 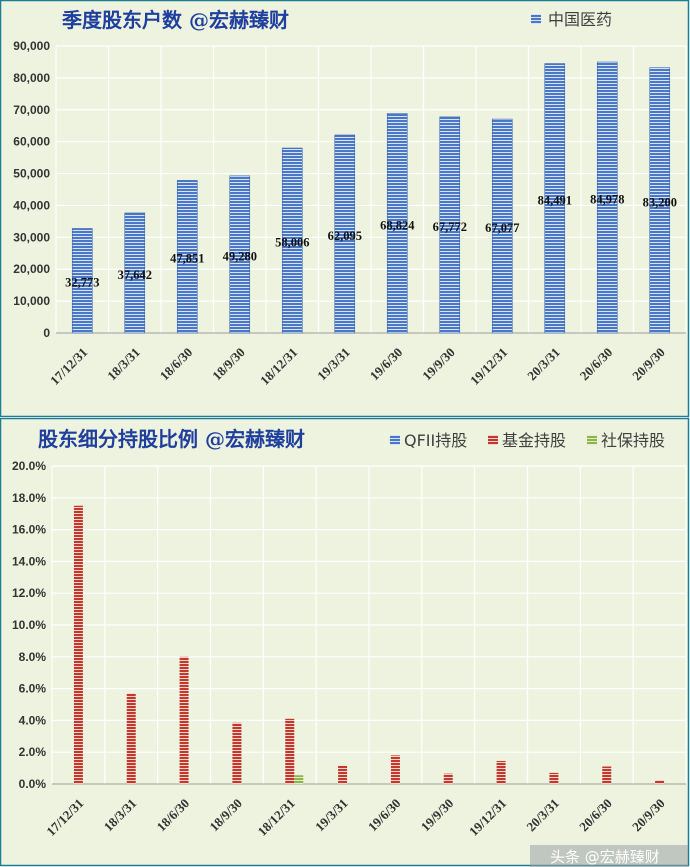 I want to click on y-tick-label: 14.0%, so click(x=29, y=561).